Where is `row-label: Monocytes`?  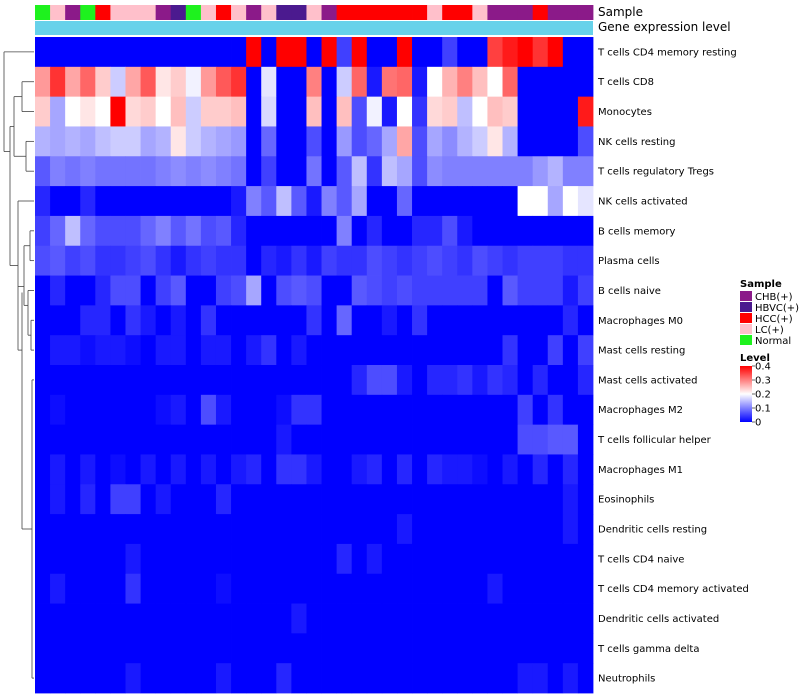
row-label: Monocytes is located at coordinates (625, 112).